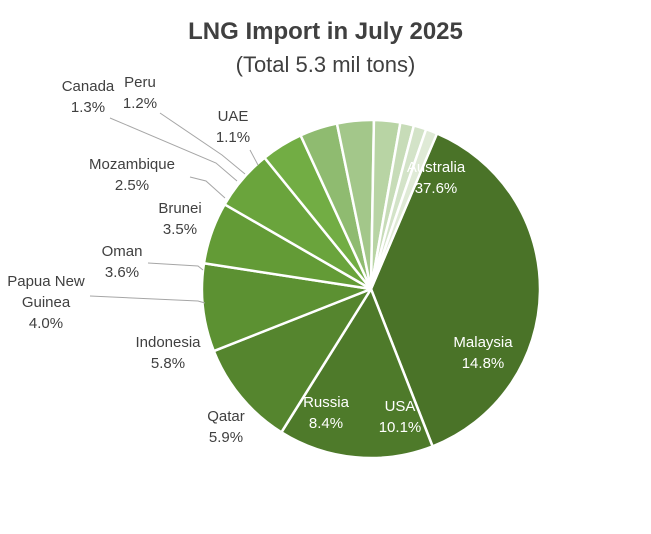 Image resolution: width=651 pixels, height=534 pixels. I want to click on data-label-mozambique: Mozambique 2.5%, so click(132, 175).